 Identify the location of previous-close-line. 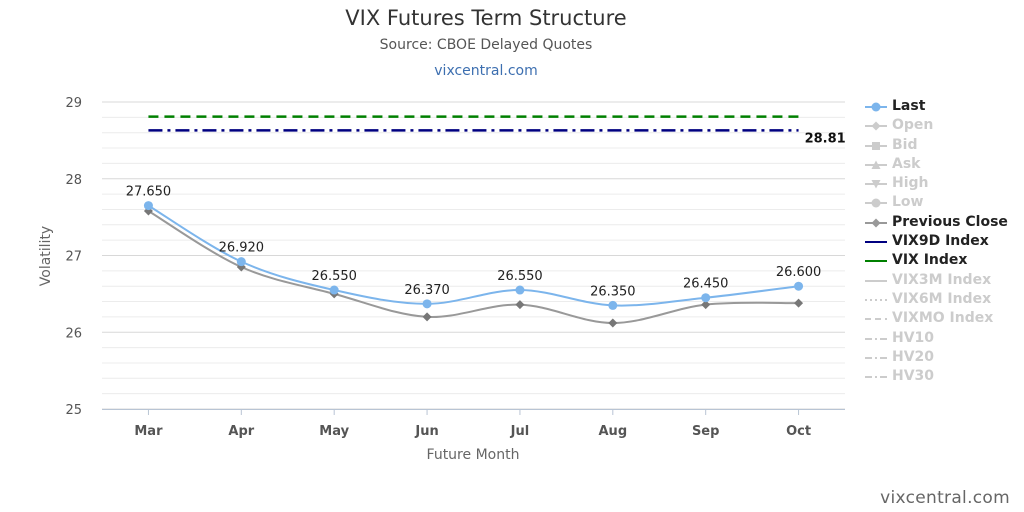
(473, 267).